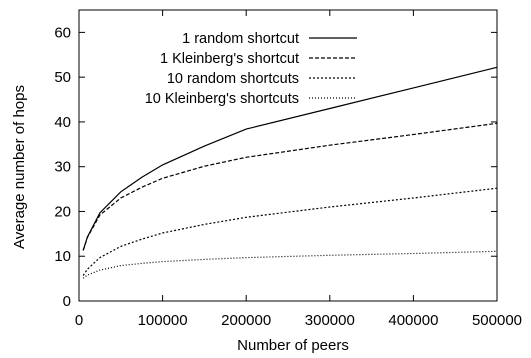  I want to click on x-axis-label: Number of peers, so click(293, 345).